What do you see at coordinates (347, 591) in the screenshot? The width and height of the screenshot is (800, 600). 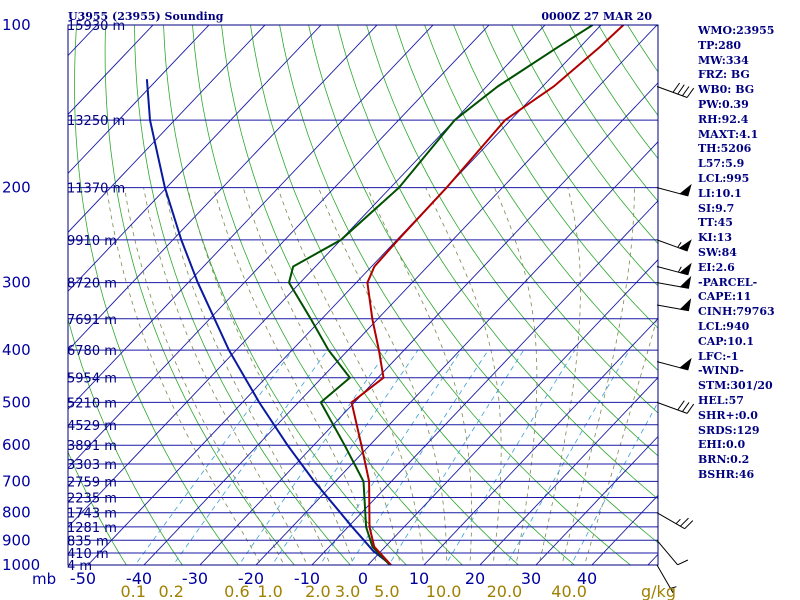 I see `mixing-ratio-tick-label: 3.0` at bounding box center [347, 591].